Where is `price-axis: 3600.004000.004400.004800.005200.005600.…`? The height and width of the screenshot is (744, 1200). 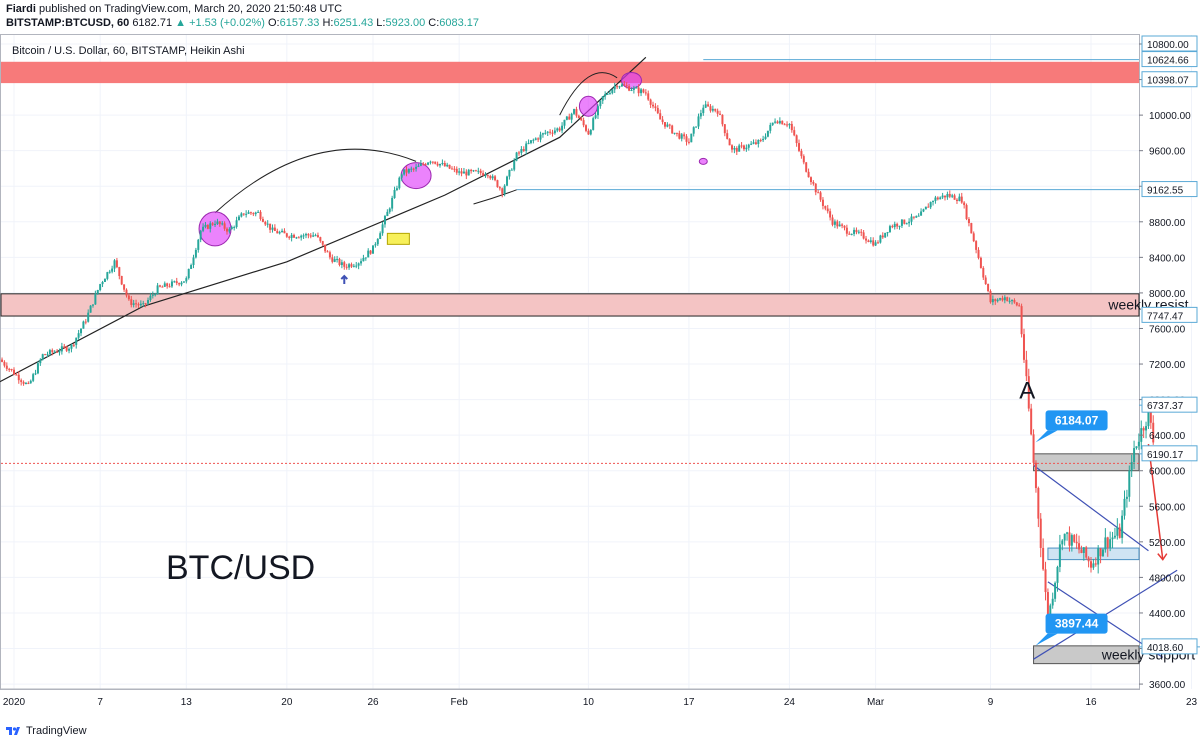 price-axis: 3600.004000.004400.004800.005200.005600.… is located at coordinates (1168, 363).